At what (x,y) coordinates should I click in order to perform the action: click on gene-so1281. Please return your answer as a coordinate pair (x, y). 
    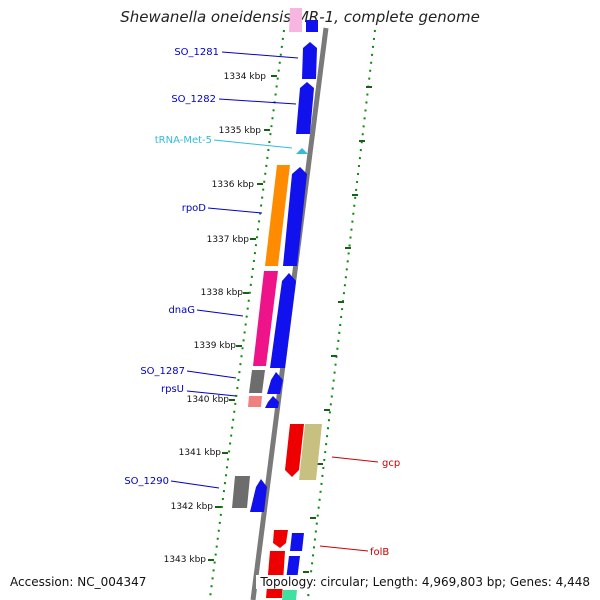
    Looking at the image, I should click on (309, 60).